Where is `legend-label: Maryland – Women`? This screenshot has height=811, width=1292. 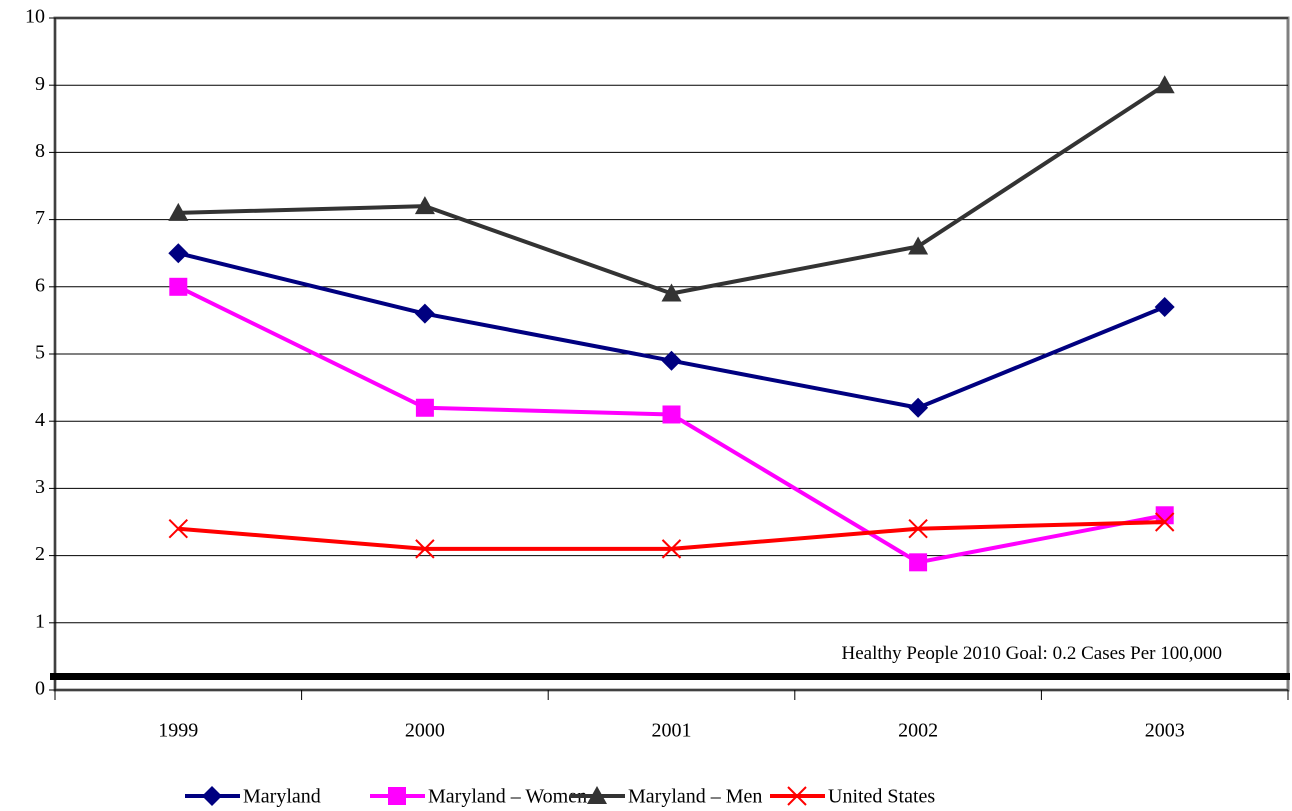 legend-label: Maryland – Women is located at coordinates (507, 797).